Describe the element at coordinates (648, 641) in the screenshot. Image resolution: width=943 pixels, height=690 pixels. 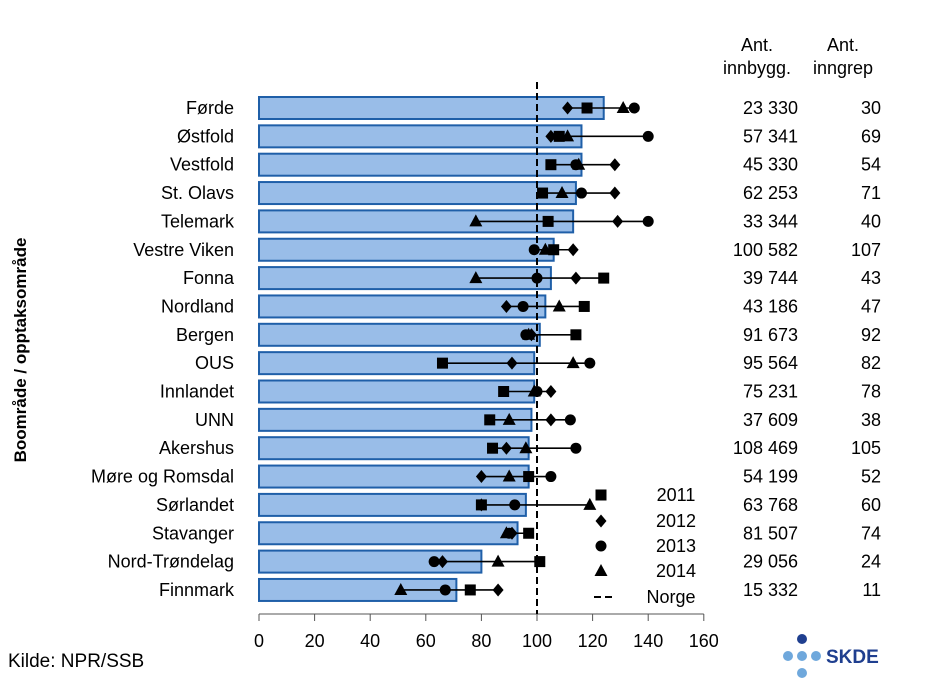
I see `x-tick-label-140: 140` at that location.